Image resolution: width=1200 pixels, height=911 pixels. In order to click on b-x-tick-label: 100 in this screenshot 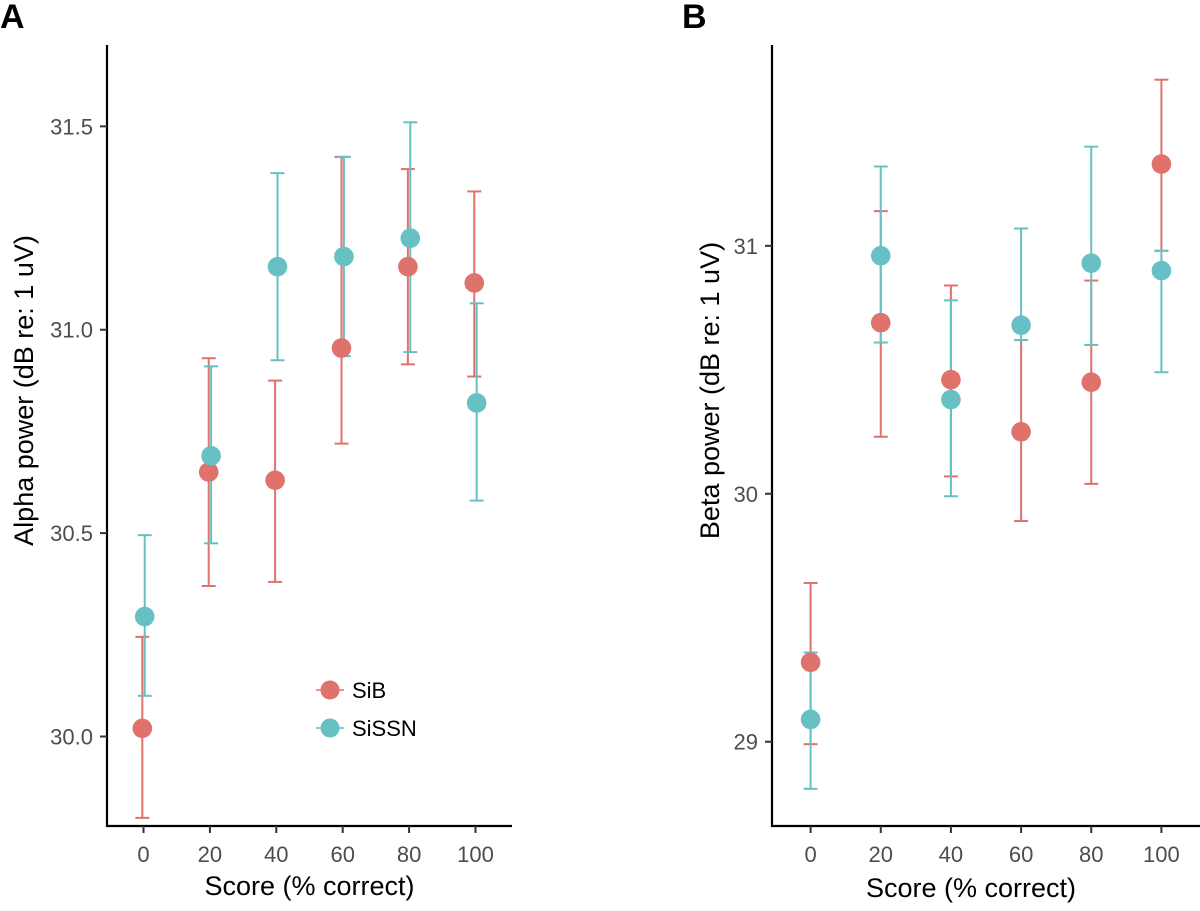, I will do `click(1161, 854)`.